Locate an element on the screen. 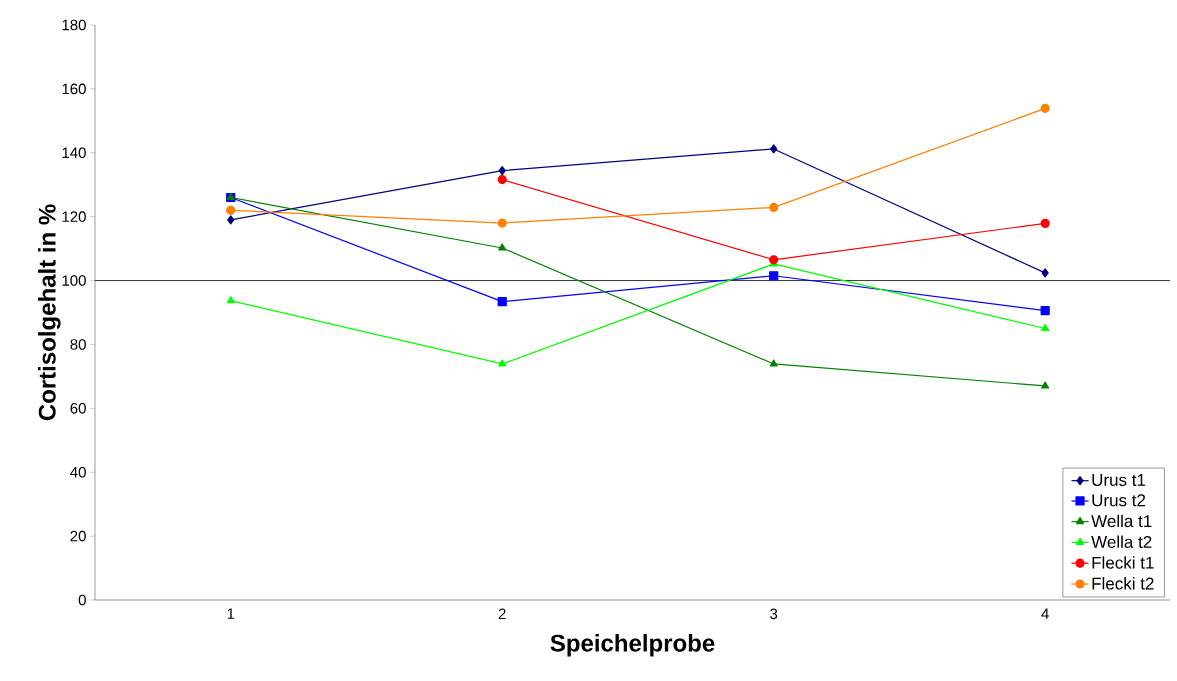  y-tick-label: 20 is located at coordinates (78, 536).